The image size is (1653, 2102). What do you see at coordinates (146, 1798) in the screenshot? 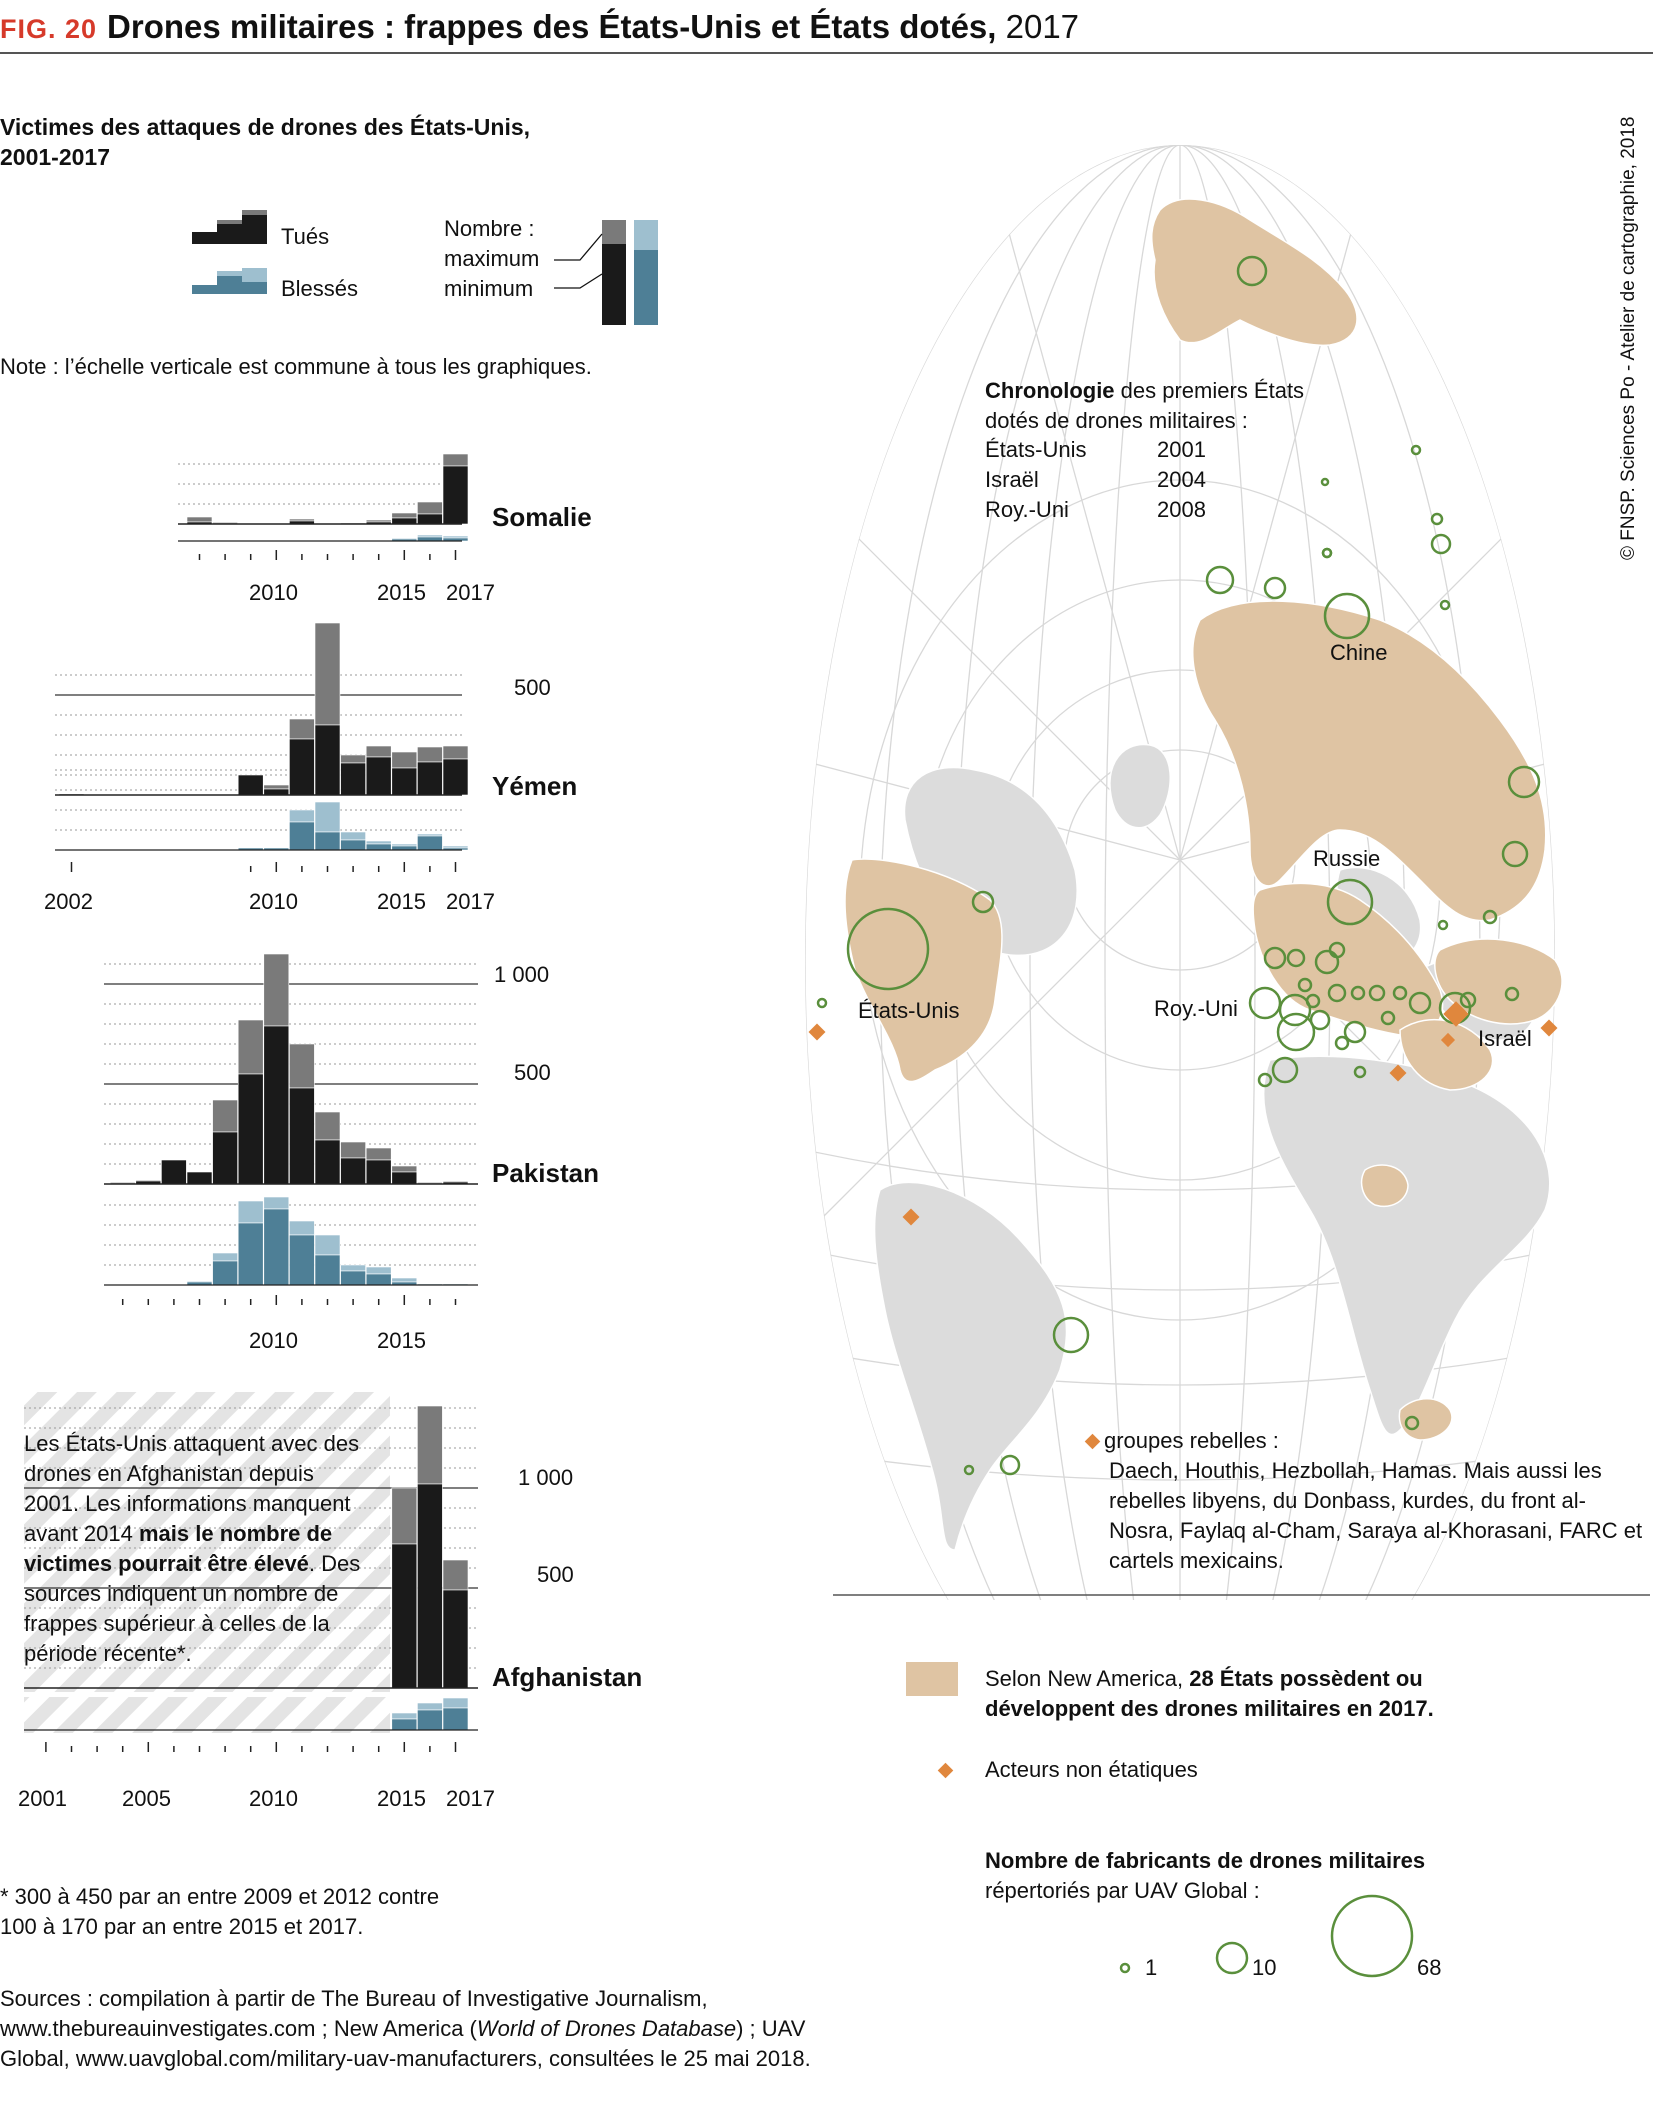
I see `afghanistan-x-tick-2005: 2005` at bounding box center [146, 1798].